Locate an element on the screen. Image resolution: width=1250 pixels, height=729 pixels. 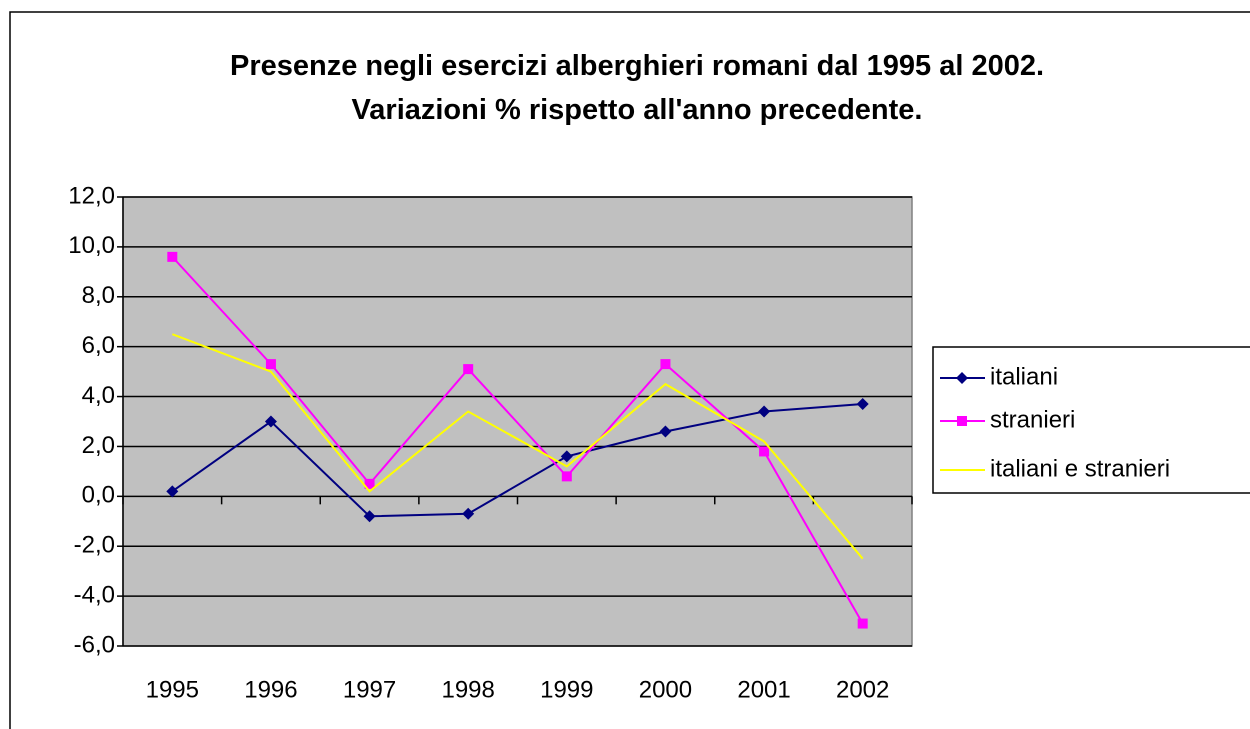
x-tick-label: 2002 is located at coordinates (862, 689).